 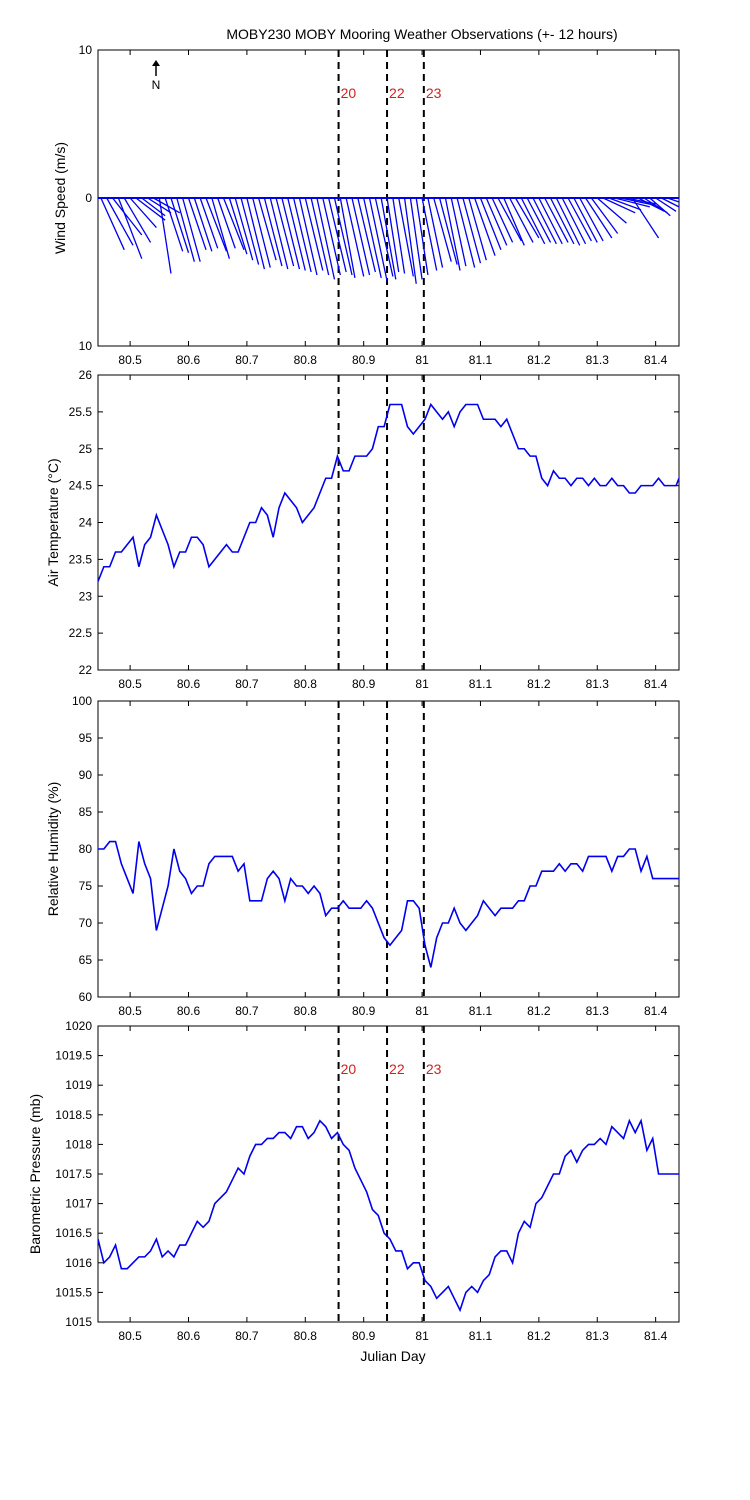 What do you see at coordinates (156, 63) in the screenshot?
I see `north-arrow-head` at bounding box center [156, 63].